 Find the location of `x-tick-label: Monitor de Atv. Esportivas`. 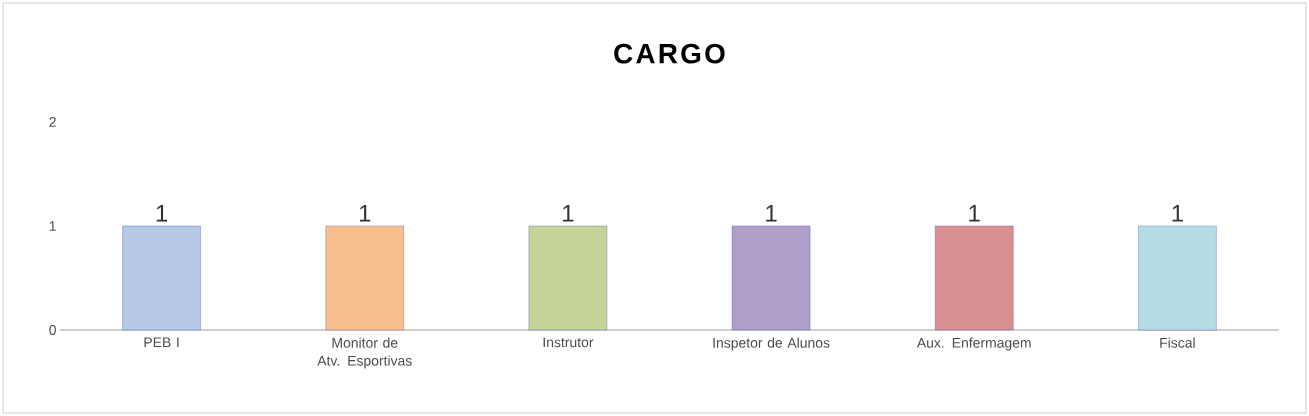

x-tick-label: Monitor de Atv. Esportivas is located at coordinates (364, 353).